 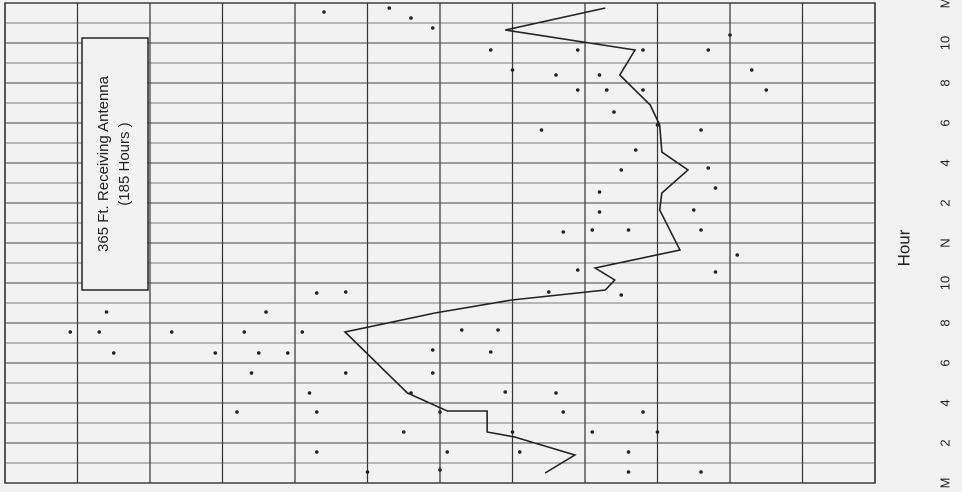 I want to click on annotation-box, so click(x=115, y=164).